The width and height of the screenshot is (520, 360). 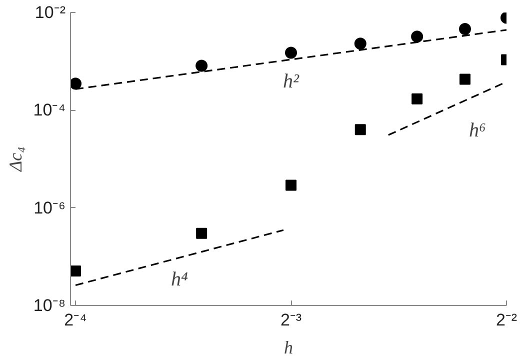 What do you see at coordinates (50, 12) in the screenshot?
I see `y-tick-label: 10⁻²` at bounding box center [50, 12].